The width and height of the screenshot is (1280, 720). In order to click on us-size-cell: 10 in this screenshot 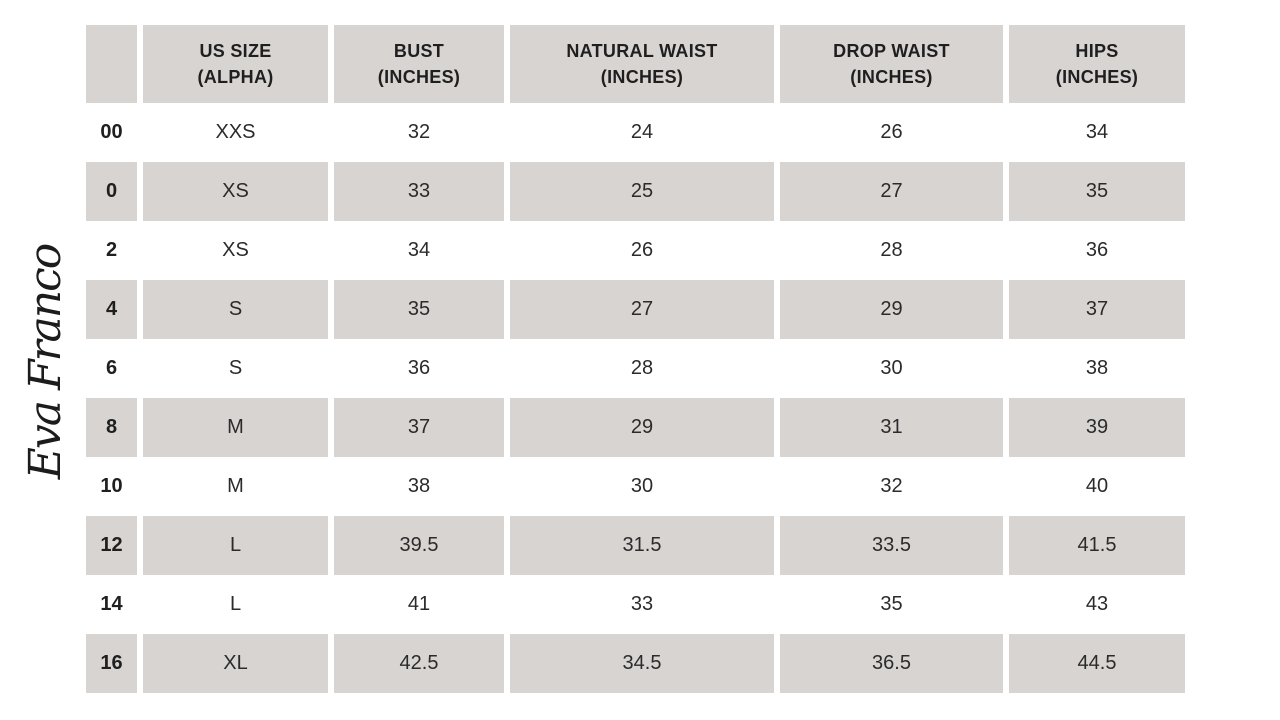, I will do `click(111, 486)`.